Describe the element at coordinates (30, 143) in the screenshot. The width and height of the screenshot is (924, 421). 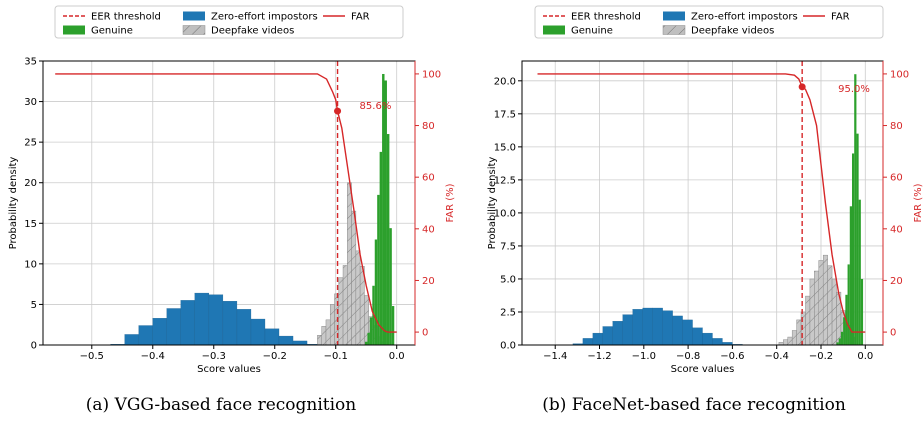
I see `y-tick-label: 25` at that location.